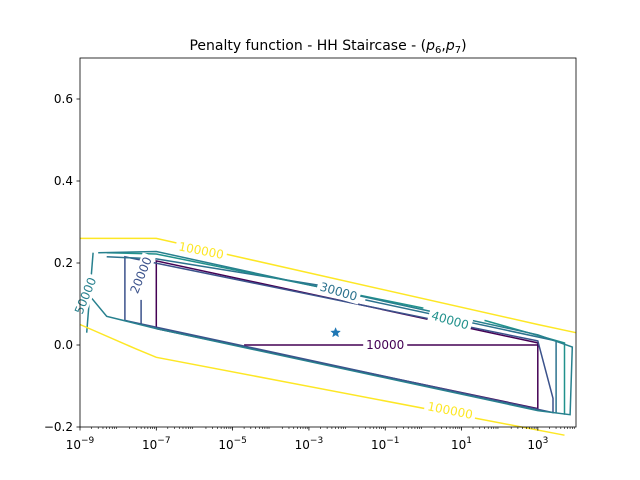 This screenshot has width=640, height=480. What do you see at coordinates (537, 444) in the screenshot?
I see `x-tick-label-6: 10³` at bounding box center [537, 444].